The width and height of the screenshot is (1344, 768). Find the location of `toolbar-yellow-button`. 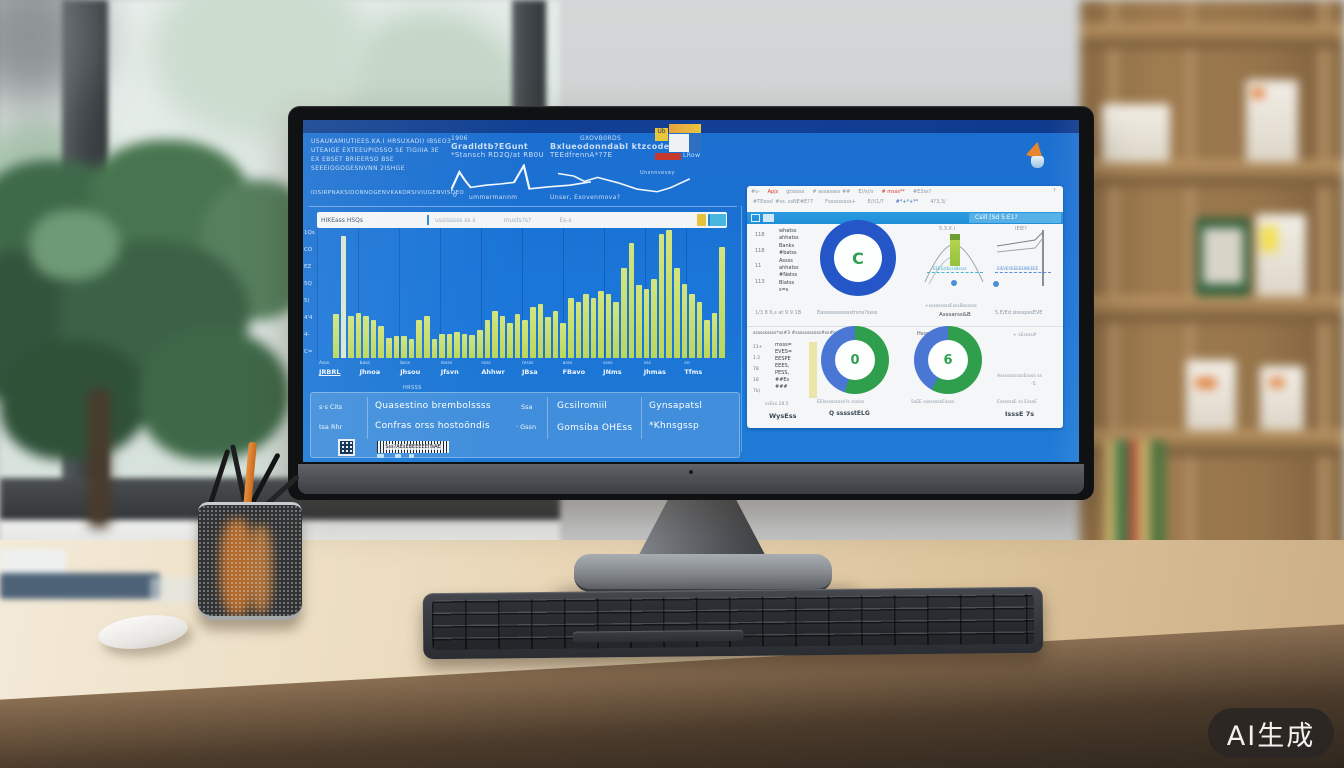

toolbar-yellow-button is located at coordinates (701, 220).